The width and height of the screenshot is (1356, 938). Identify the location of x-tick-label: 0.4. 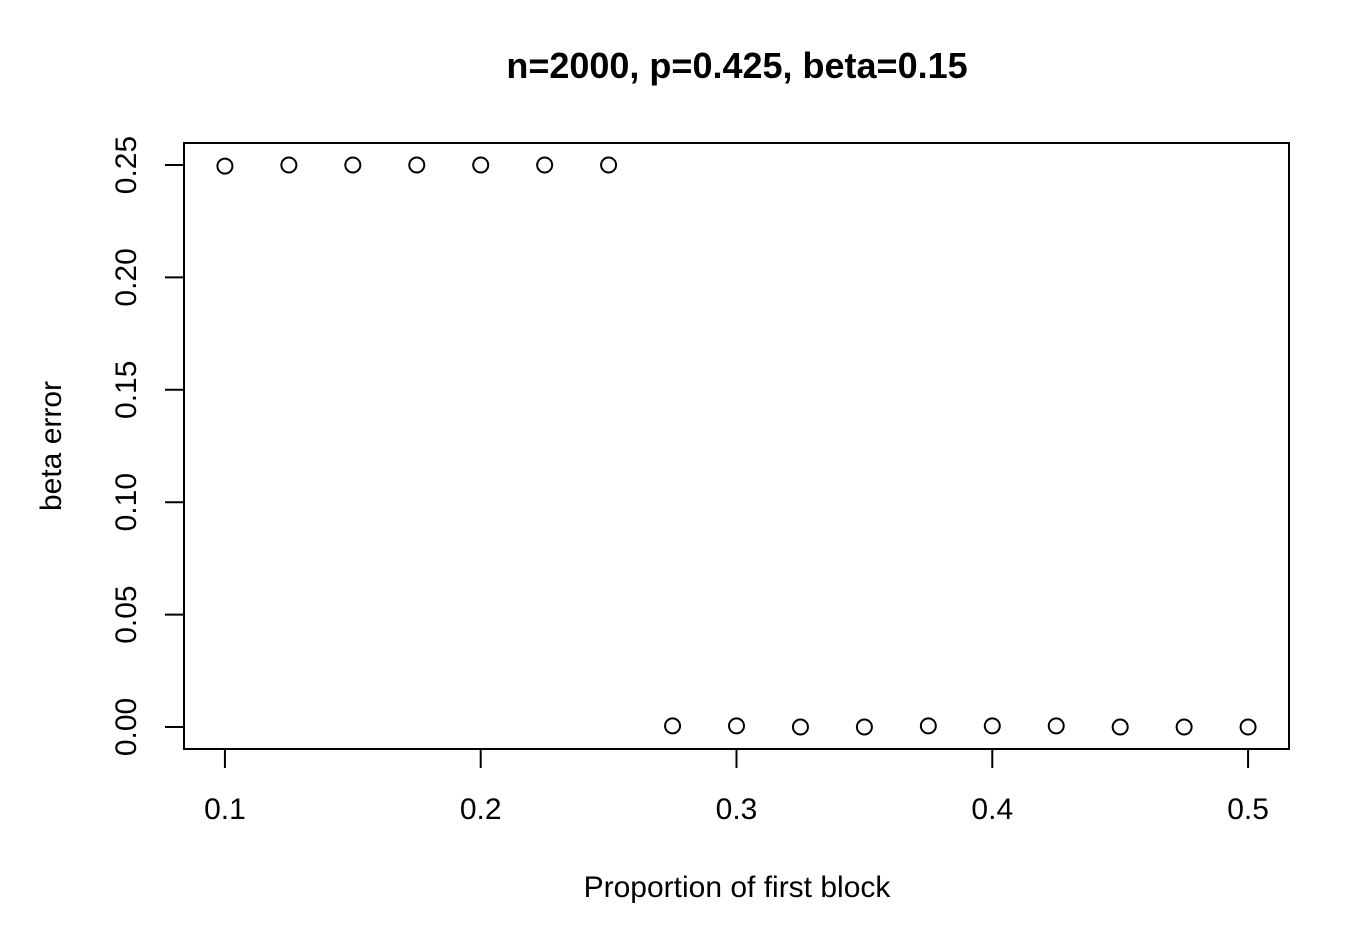
(992, 809).